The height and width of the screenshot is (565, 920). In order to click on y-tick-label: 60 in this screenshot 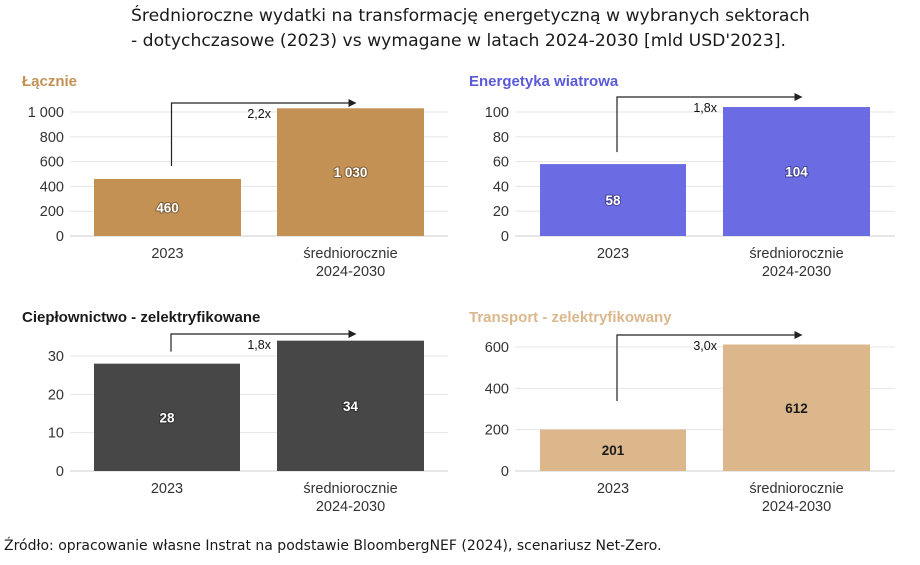, I will do `click(501, 163)`.